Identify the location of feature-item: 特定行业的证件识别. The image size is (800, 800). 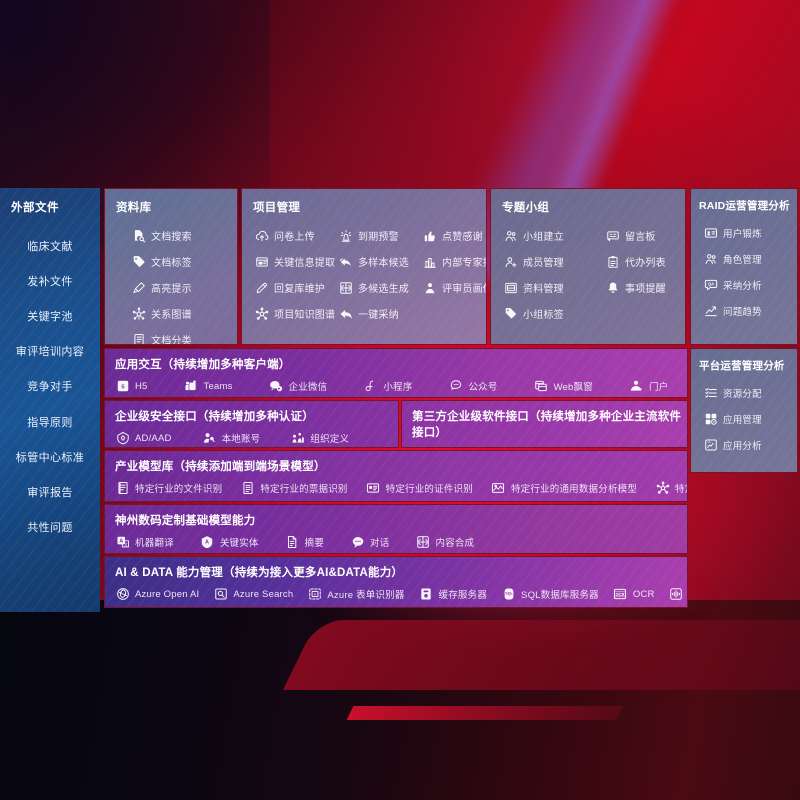
(419, 488).